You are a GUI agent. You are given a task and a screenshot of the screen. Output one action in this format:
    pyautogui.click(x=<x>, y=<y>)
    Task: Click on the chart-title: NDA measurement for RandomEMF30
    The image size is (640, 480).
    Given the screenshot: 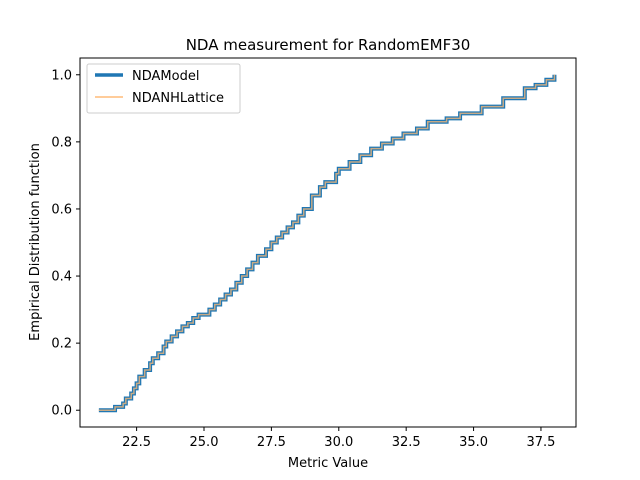 What is the action you would take?
    pyautogui.click(x=328, y=45)
    